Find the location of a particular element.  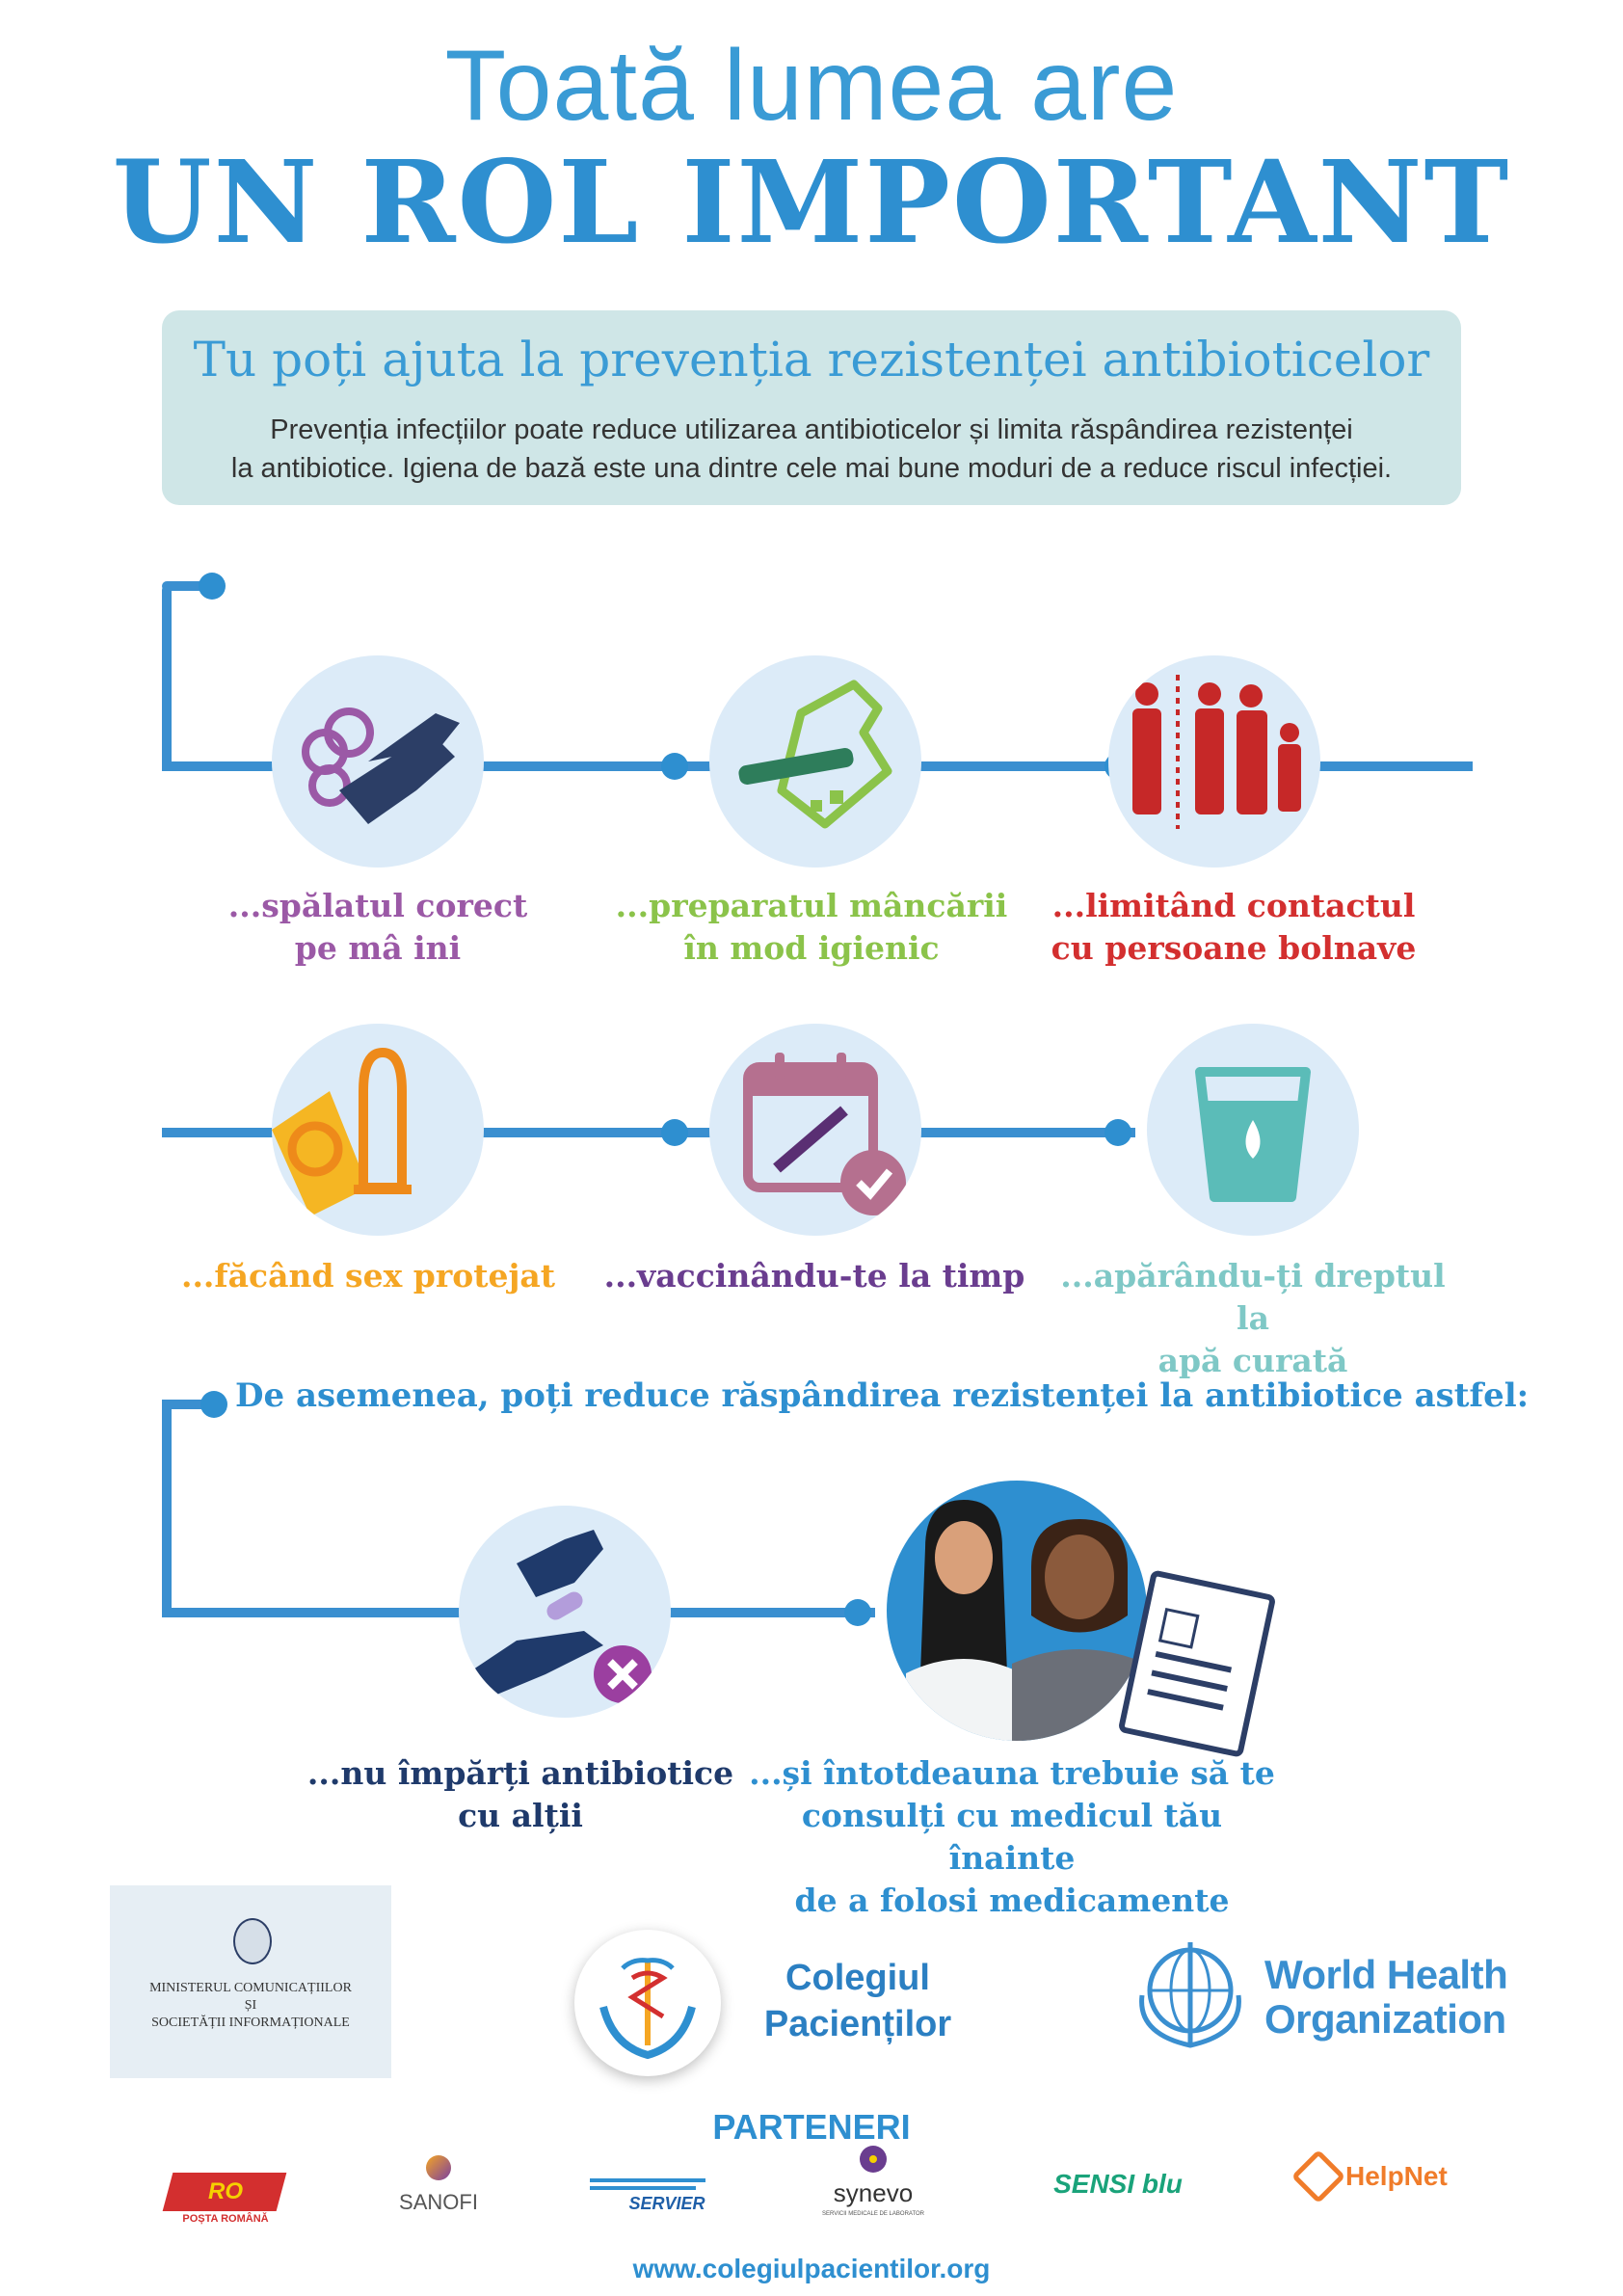

step-caption: ...spălatul corect pe mâ ini is located at coordinates (377, 928).